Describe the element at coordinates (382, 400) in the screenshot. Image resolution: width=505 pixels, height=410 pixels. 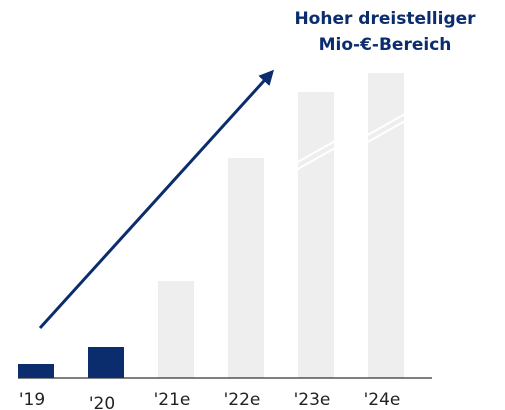
I see `x-tick-label: '24e` at that location.